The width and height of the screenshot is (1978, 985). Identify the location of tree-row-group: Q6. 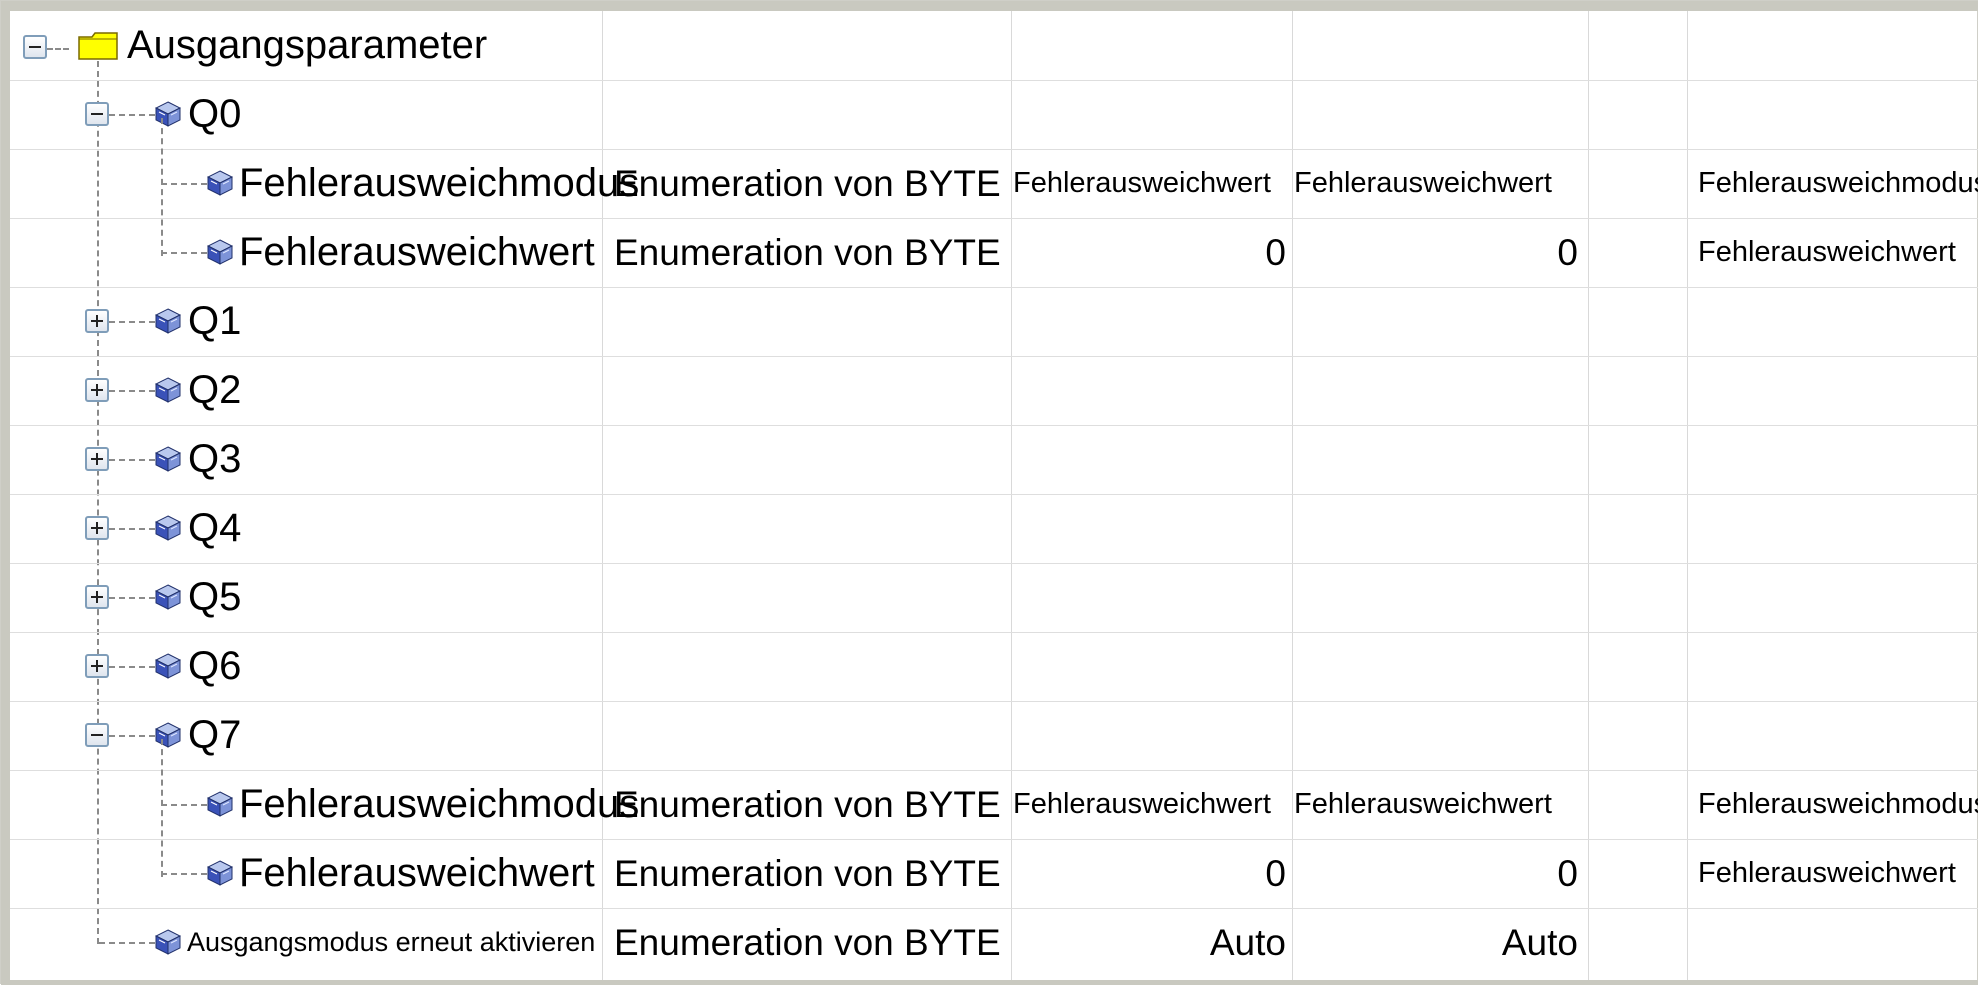
(994, 666).